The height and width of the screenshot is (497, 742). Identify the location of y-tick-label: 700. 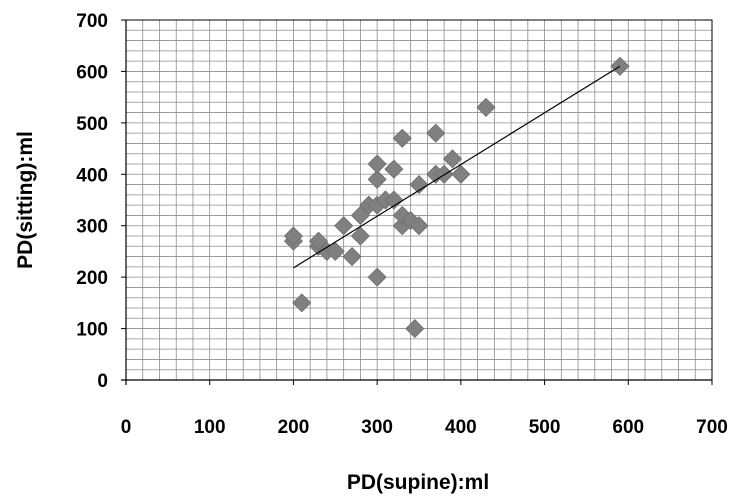
(92, 21).